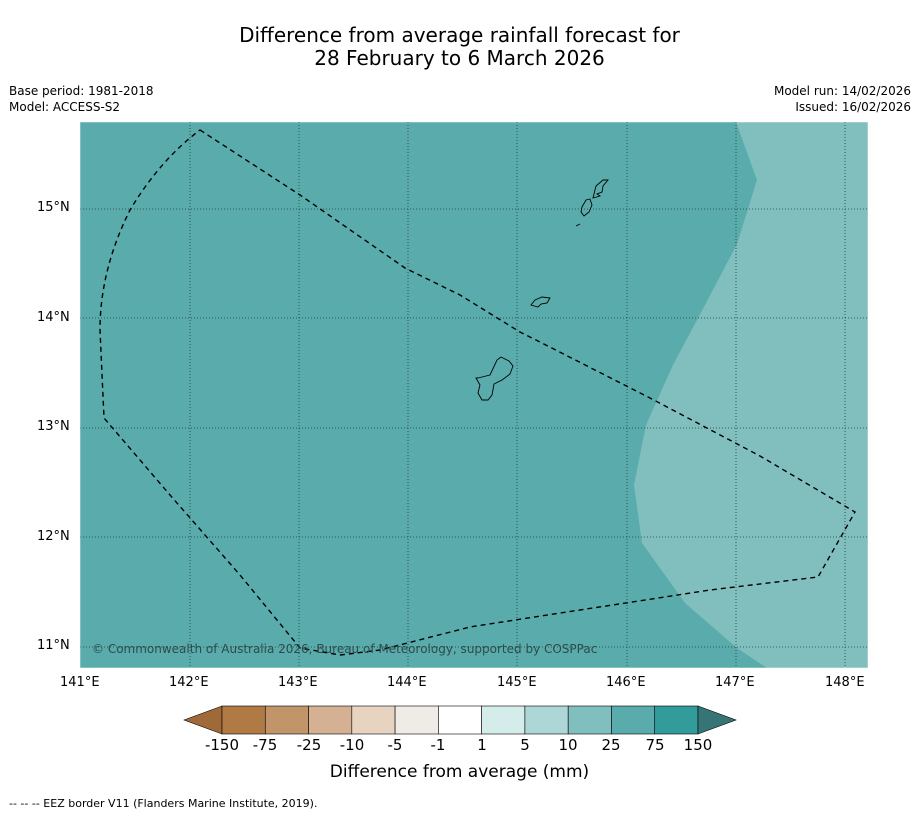 This screenshot has height=816, width=919. What do you see at coordinates (298, 682) in the screenshot?
I see `lon-label-143e: 143°E` at bounding box center [298, 682].